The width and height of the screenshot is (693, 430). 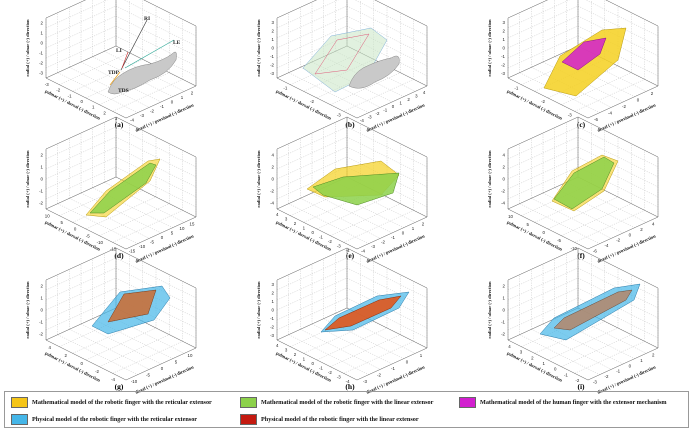 I want to click on x-tick-label: -6, so click(x=596, y=119).